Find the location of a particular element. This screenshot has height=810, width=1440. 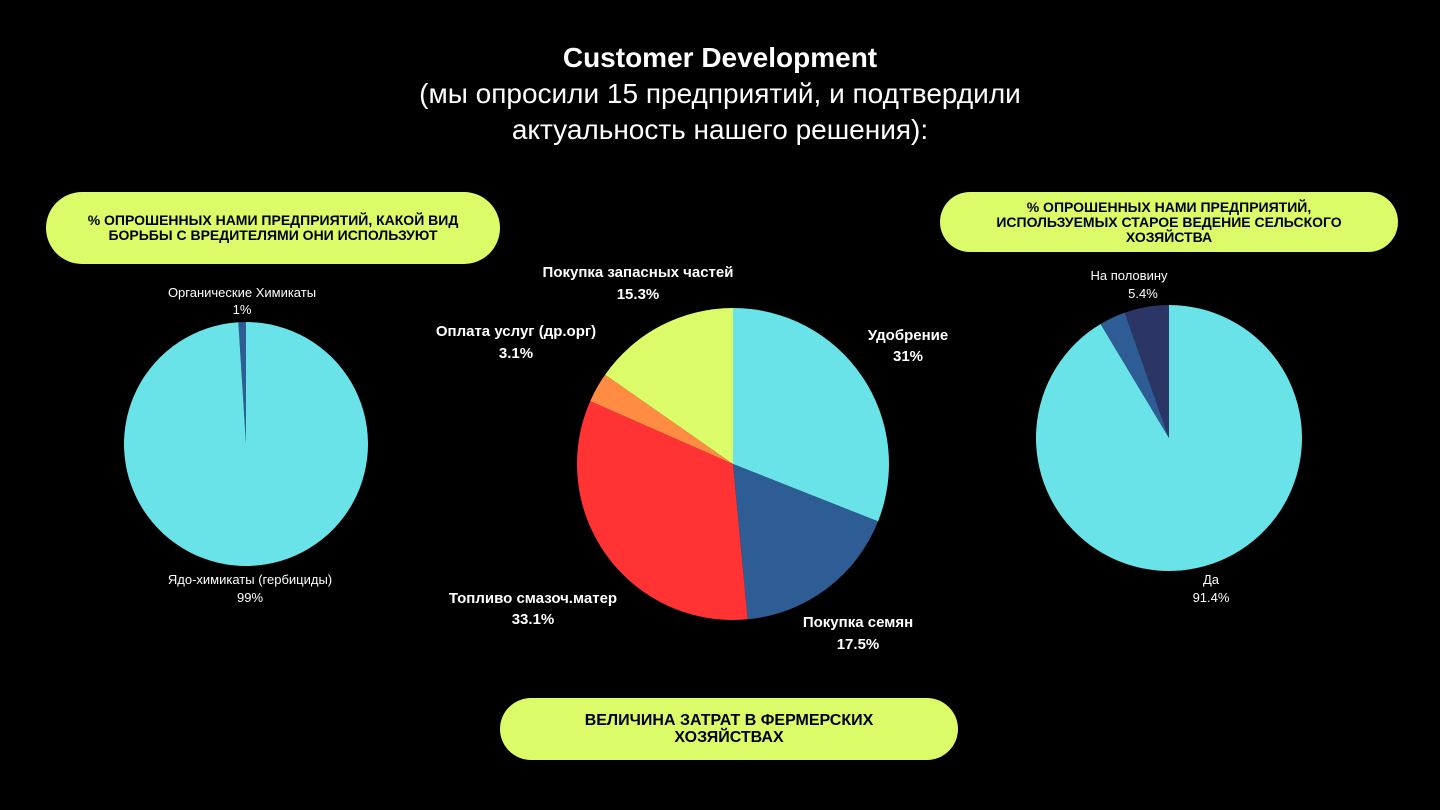

slice-label-half: На половину is located at coordinates (1129, 275).